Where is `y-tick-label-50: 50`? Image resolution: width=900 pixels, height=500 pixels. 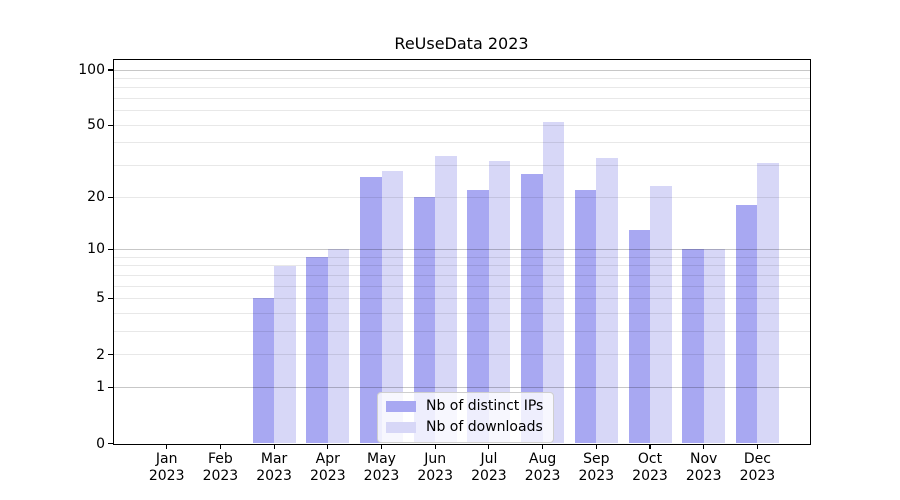
y-tick-label-50: 50 is located at coordinates (96, 125).